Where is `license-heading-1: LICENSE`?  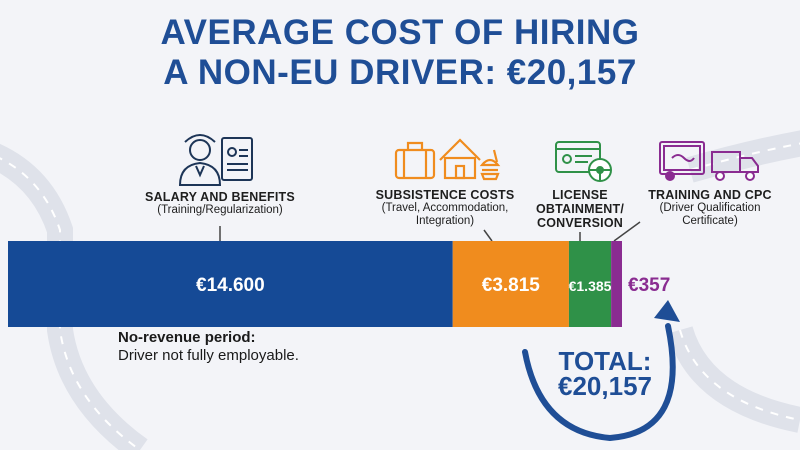 license-heading-1: LICENSE is located at coordinates (580, 195).